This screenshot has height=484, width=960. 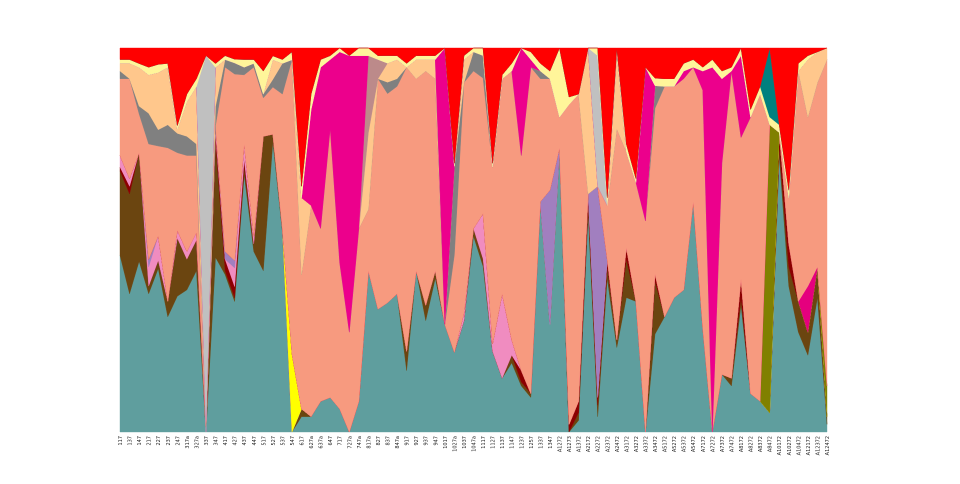 I want to click on x-tick-label: 217, so click(x=150, y=441).